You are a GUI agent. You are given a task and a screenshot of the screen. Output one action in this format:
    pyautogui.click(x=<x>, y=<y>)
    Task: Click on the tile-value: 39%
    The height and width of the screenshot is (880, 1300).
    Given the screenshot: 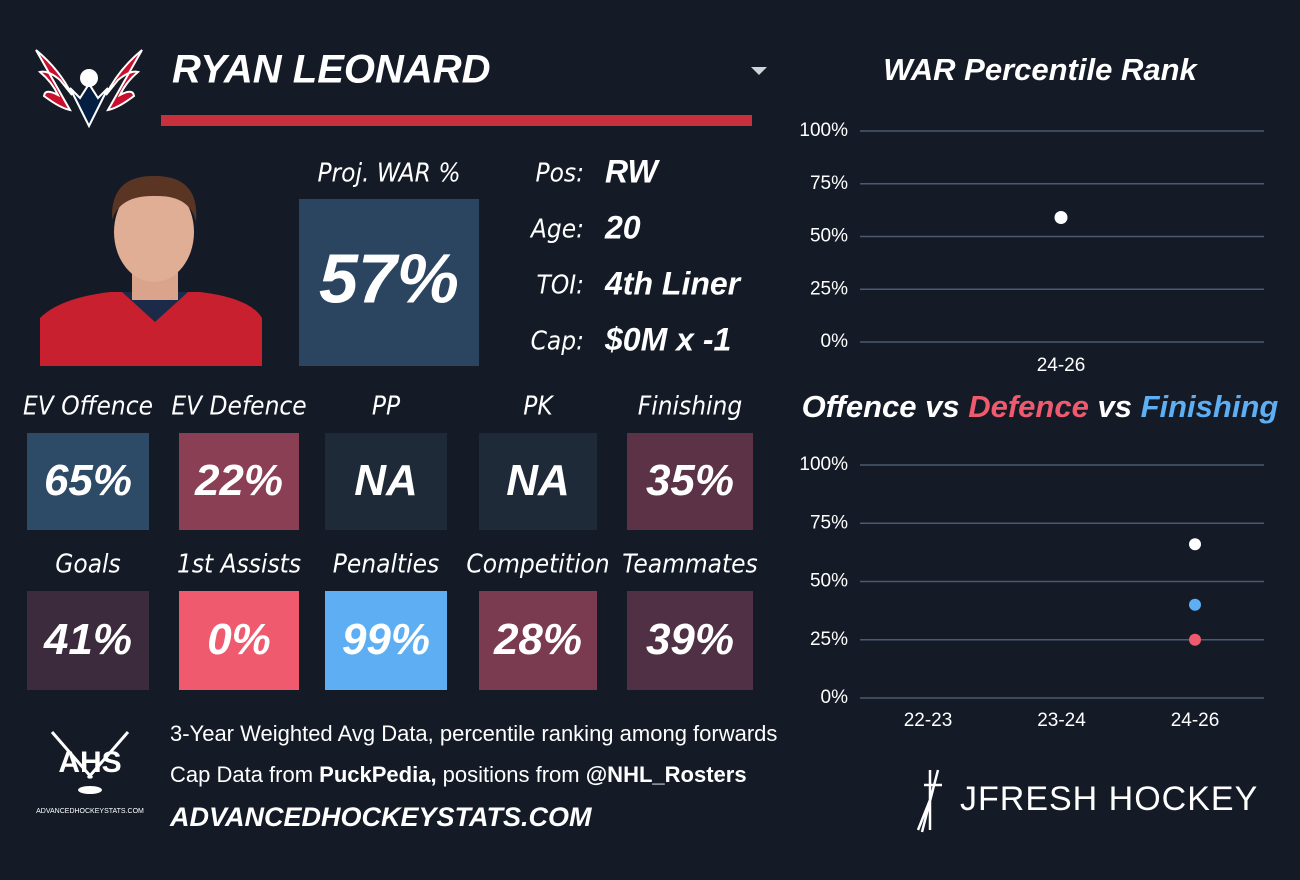 What is the action you would take?
    pyautogui.click(x=690, y=639)
    